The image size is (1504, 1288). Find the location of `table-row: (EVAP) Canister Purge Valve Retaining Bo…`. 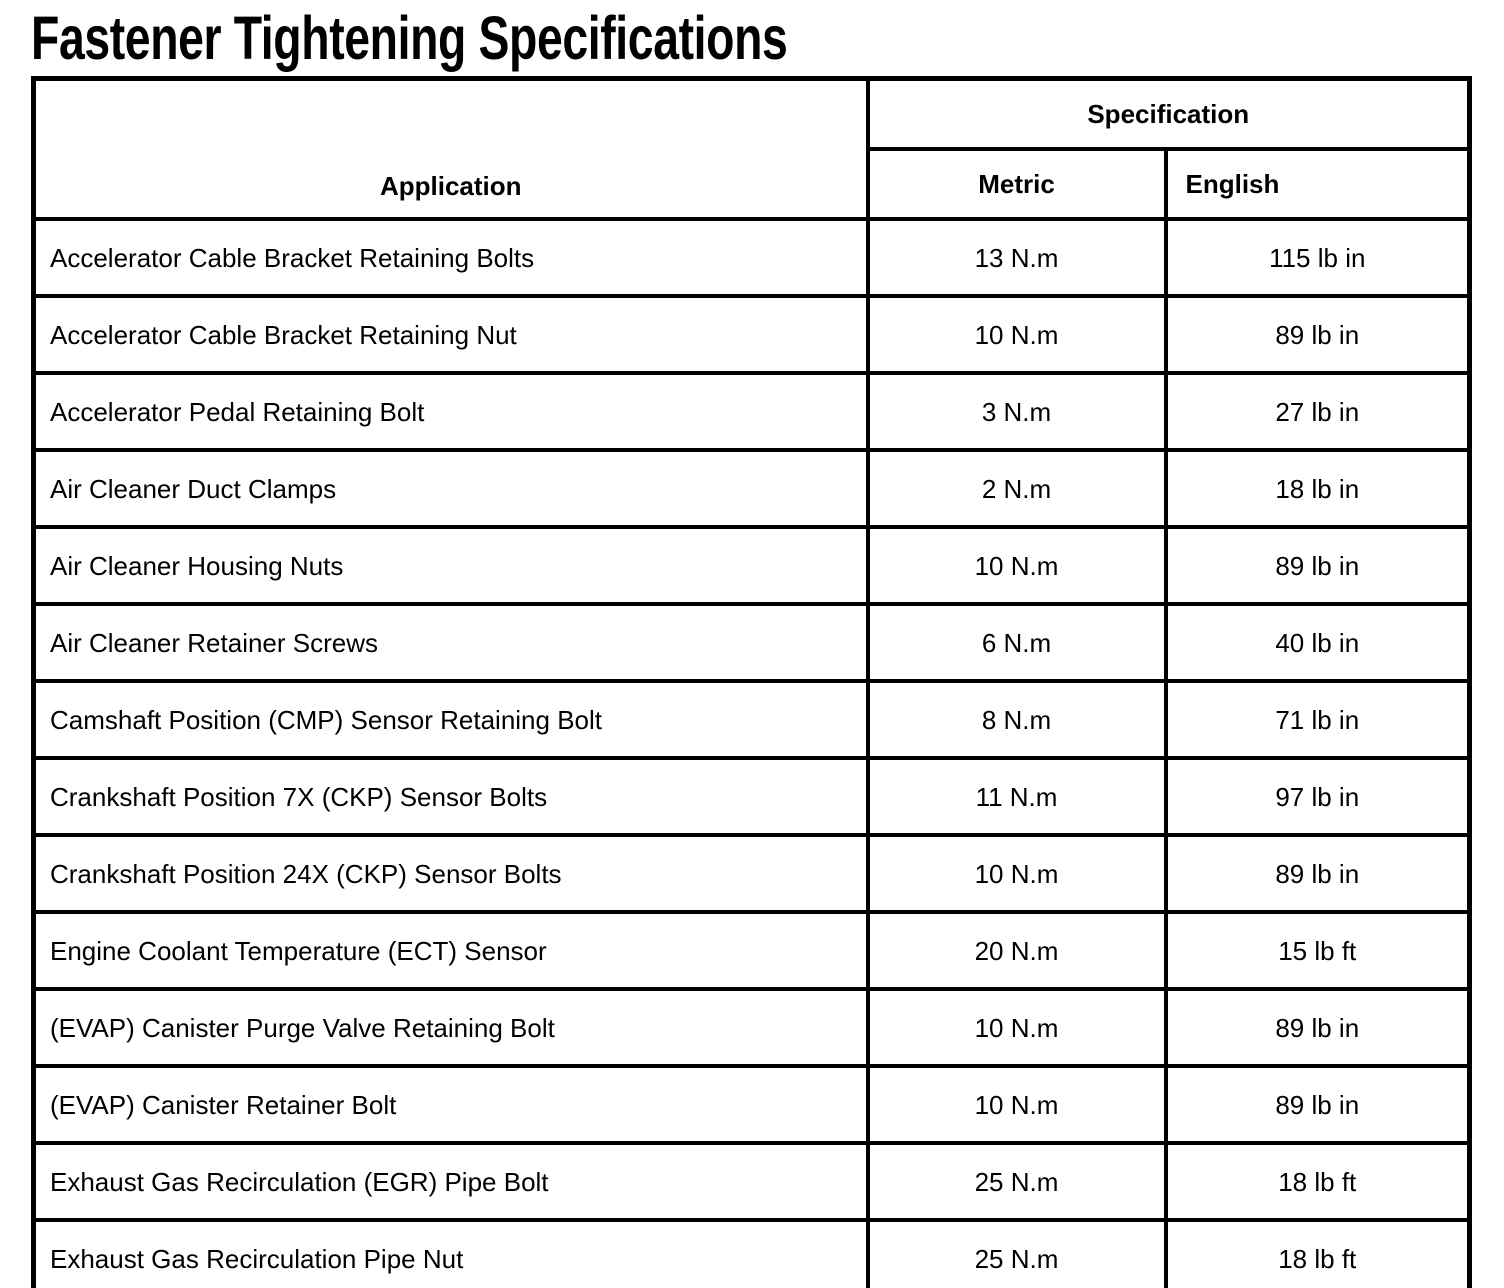

table-row: (EVAP) Canister Purge Valve Retaining Bo… is located at coordinates (751, 1027).